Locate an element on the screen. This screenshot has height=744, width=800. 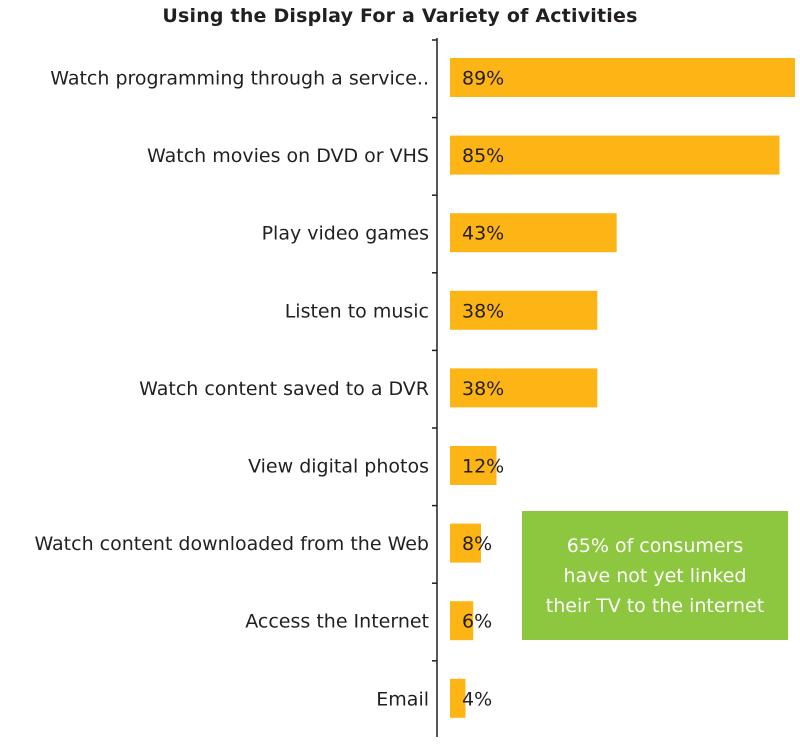
category-label: Access the Internet is located at coordinates (337, 622).